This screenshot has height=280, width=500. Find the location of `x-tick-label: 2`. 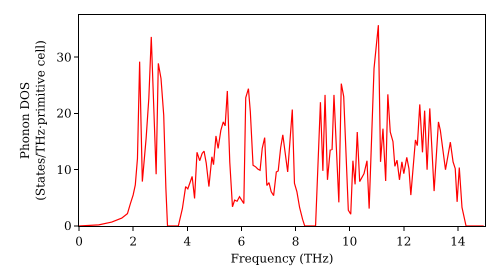

x-tick-label: 2 is located at coordinates (133, 241).